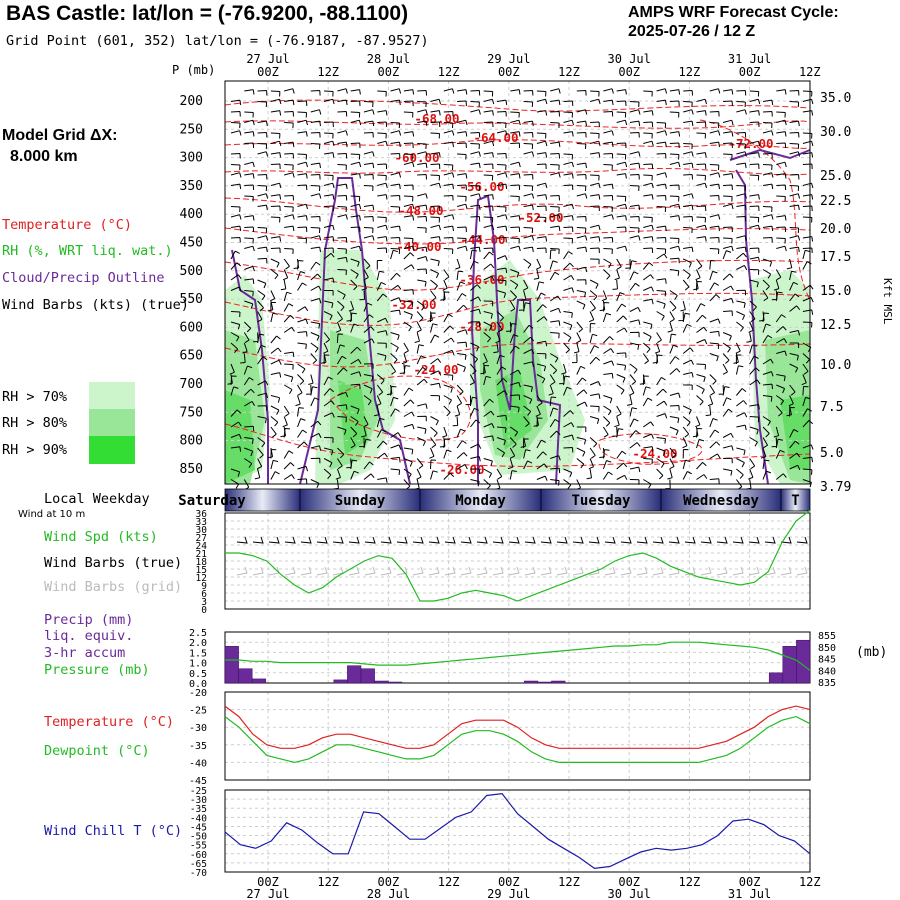 The height and width of the screenshot is (900, 900). I want to click on weekday-label: T, so click(795, 501).